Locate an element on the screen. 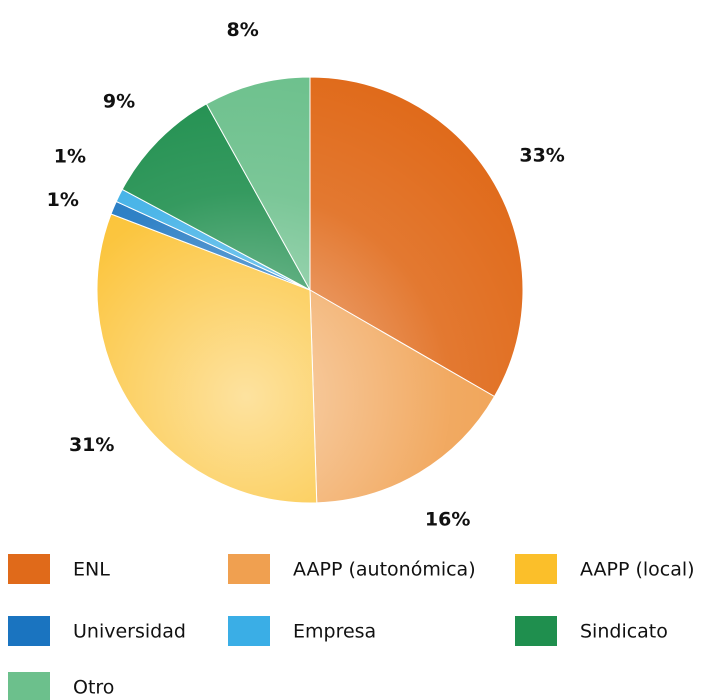 This screenshot has height=700, width=716. legend-label: AAPP (autonómica) is located at coordinates (384, 570).